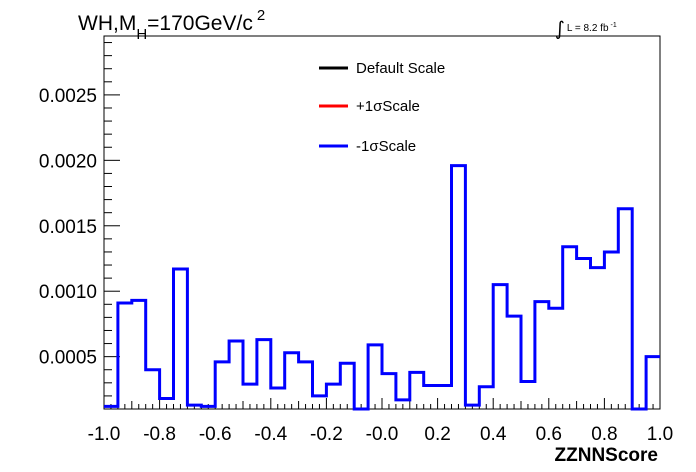 The width and height of the screenshot is (696, 472). I want to click on y-tick-label: 0.0005, so click(68, 358).